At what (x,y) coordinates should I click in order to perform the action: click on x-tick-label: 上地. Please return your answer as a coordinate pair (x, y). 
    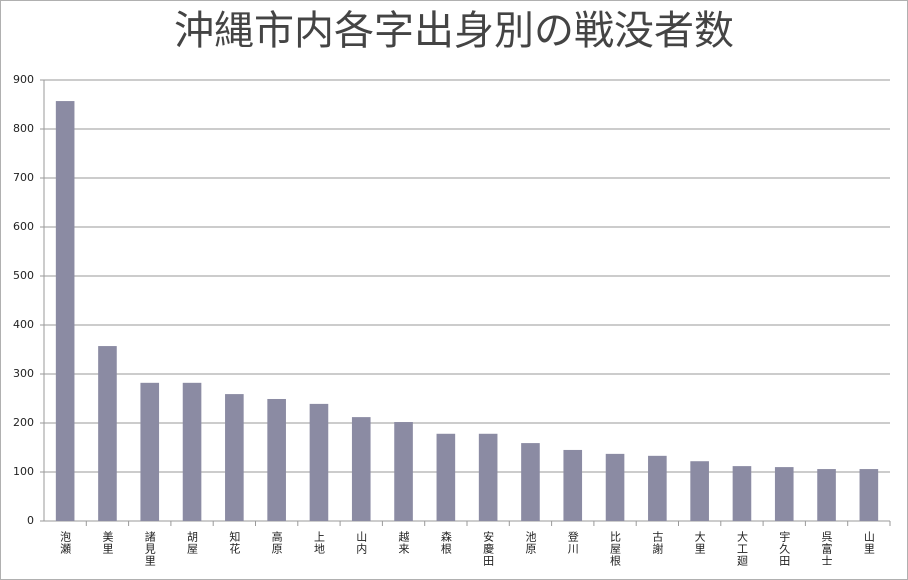
    Looking at the image, I should click on (318, 543).